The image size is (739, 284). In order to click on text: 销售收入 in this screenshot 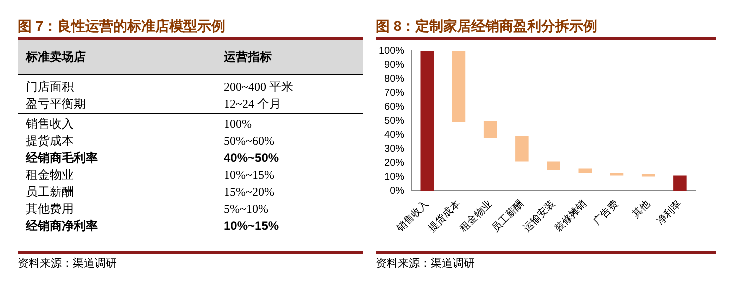, I will do `click(50, 124)`.